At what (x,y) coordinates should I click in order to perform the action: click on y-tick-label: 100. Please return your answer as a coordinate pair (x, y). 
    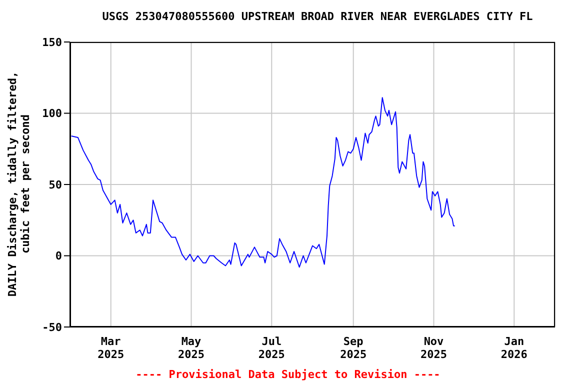
    Looking at the image, I should click on (52, 113).